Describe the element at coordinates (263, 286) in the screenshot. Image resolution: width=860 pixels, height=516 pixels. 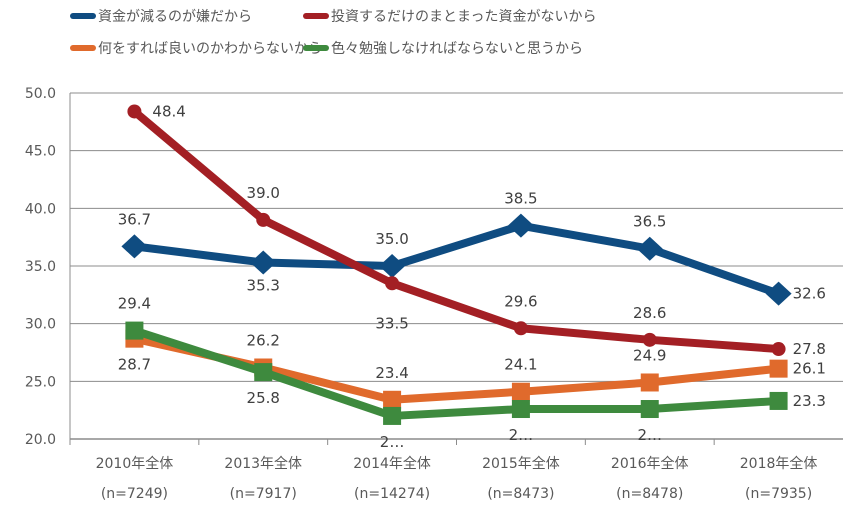
I see `data-label: 35.3` at that location.